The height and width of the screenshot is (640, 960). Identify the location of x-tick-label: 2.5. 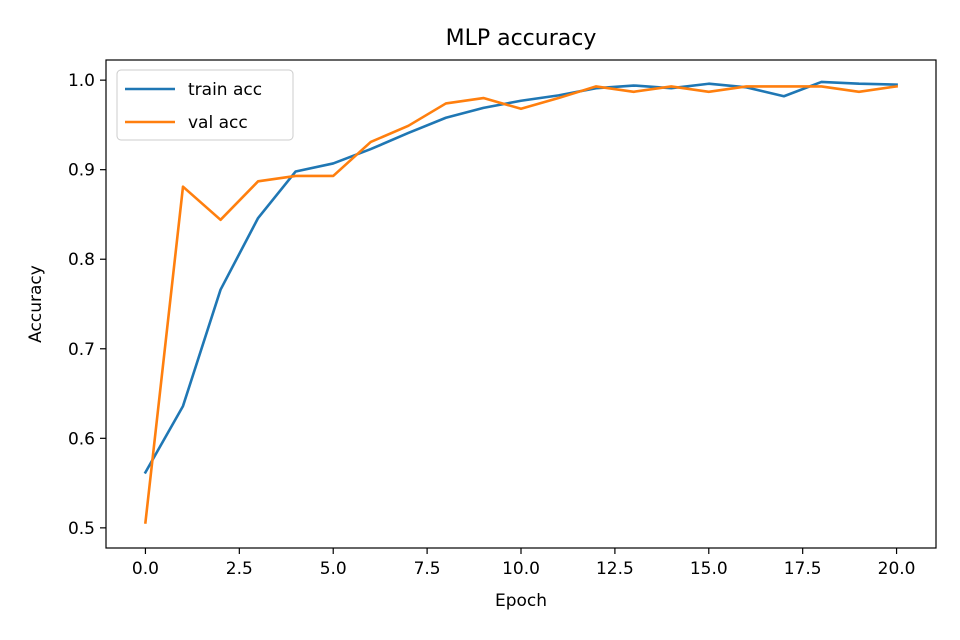
(239, 569).